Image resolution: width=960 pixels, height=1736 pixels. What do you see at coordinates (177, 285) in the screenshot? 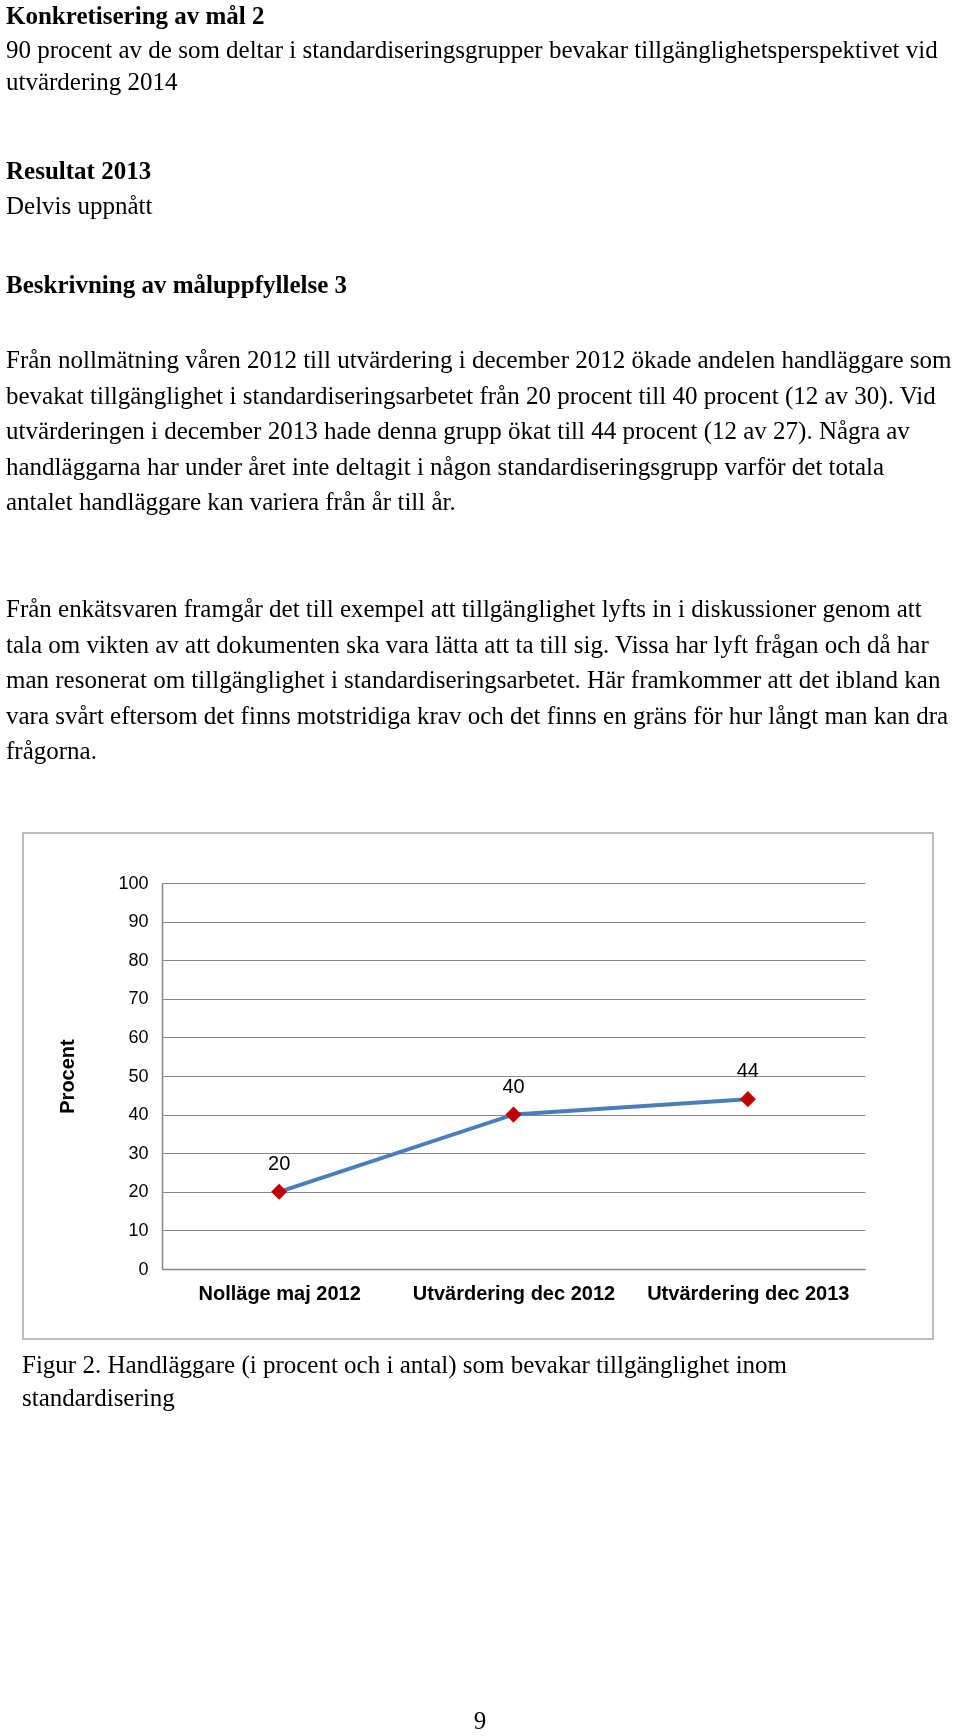
I see `text: Beskrivning av måluppfyllelse 3` at bounding box center [177, 285].